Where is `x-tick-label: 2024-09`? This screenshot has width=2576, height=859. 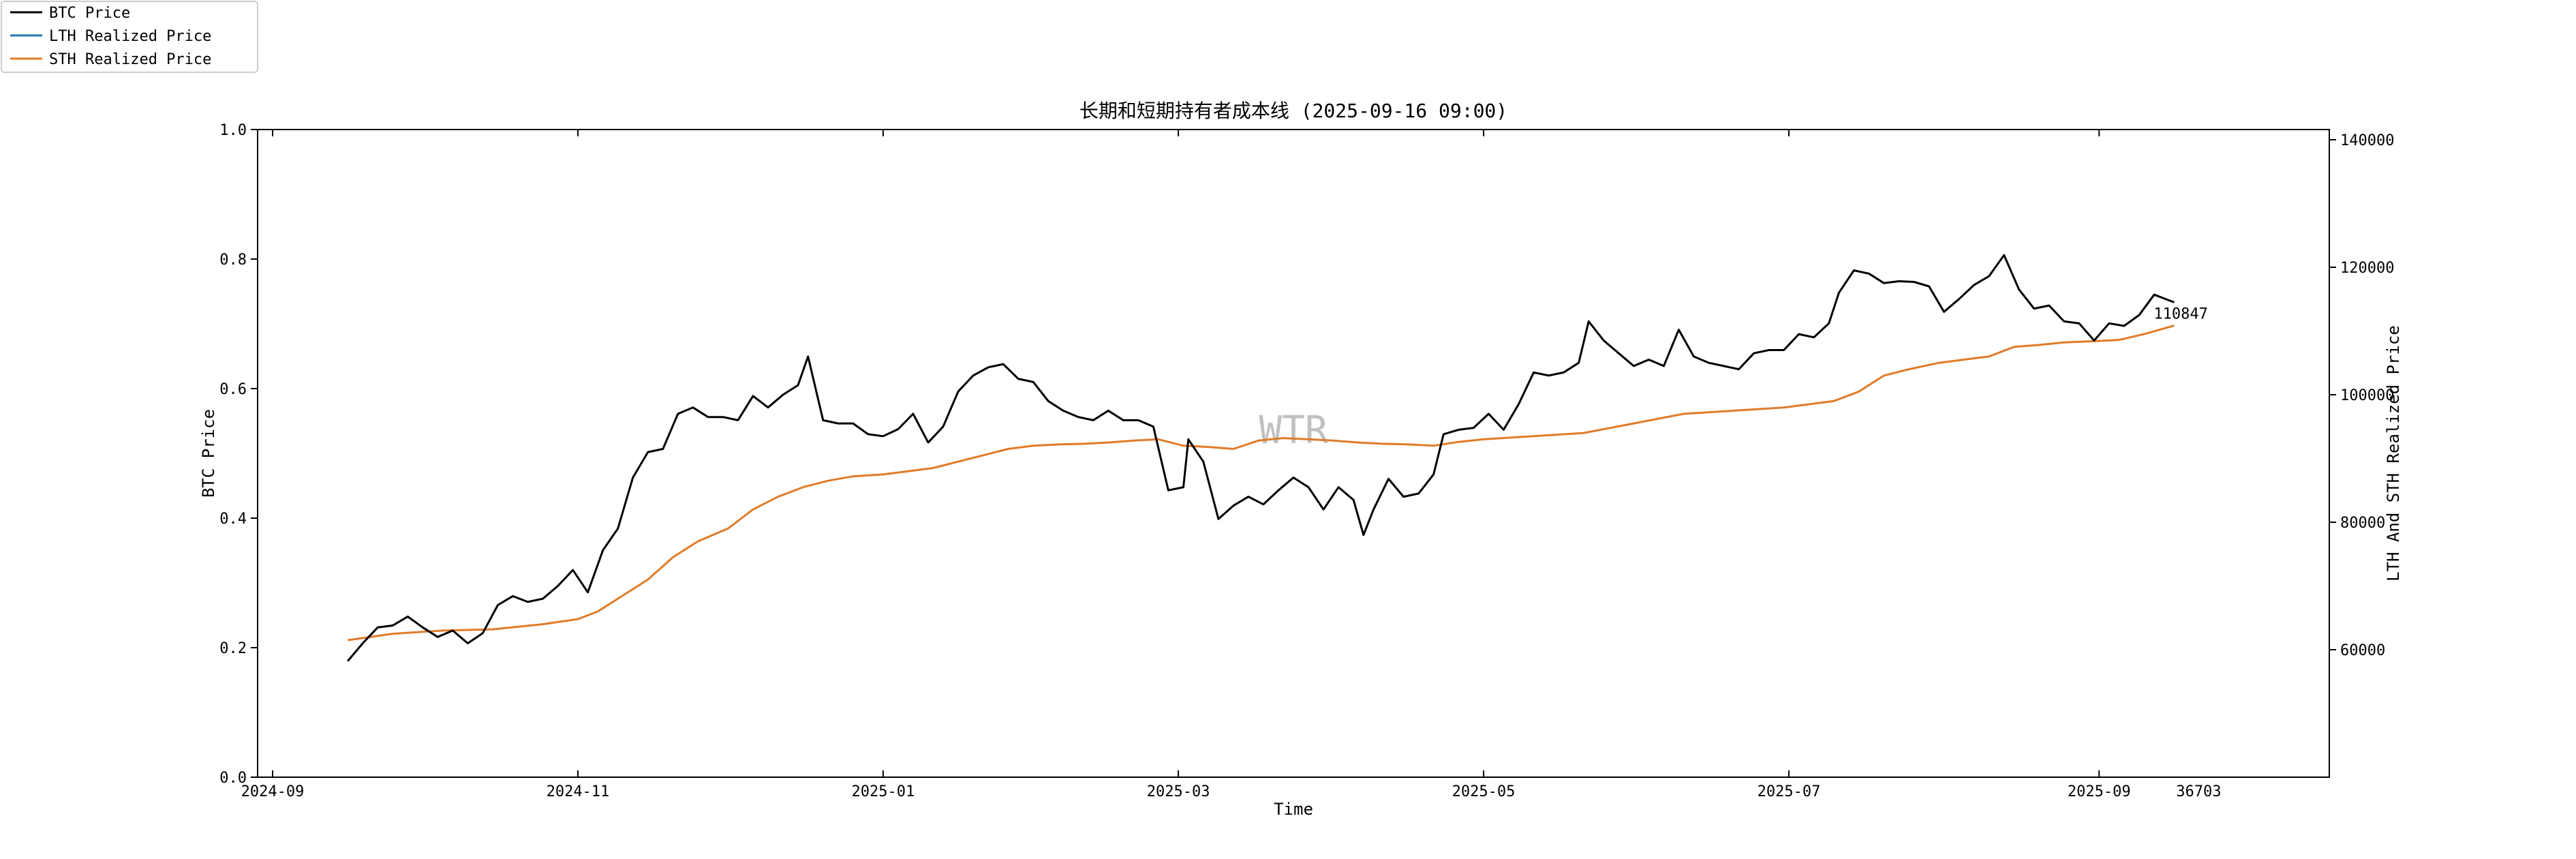
x-tick-label: 2024-09 is located at coordinates (273, 791).